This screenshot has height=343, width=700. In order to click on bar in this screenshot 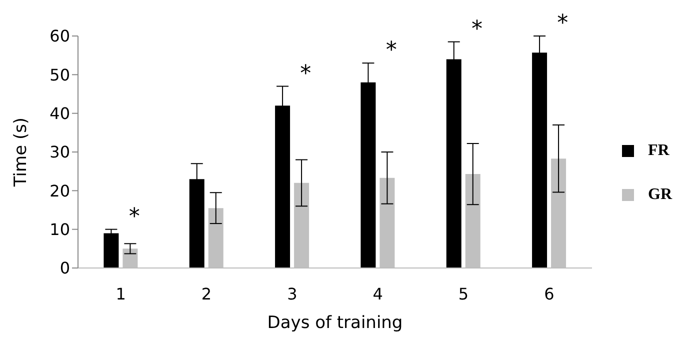, I will do `click(111, 250)`.